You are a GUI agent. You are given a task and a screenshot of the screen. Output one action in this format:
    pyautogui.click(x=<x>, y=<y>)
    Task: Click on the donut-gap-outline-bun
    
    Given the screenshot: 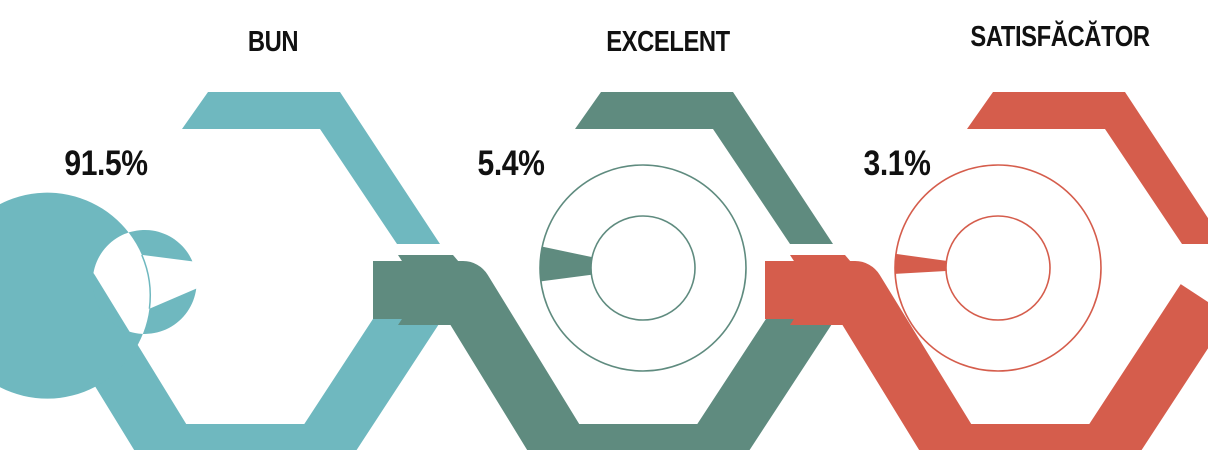 What is the action you would take?
    pyautogui.click(x=146, y=281)
    